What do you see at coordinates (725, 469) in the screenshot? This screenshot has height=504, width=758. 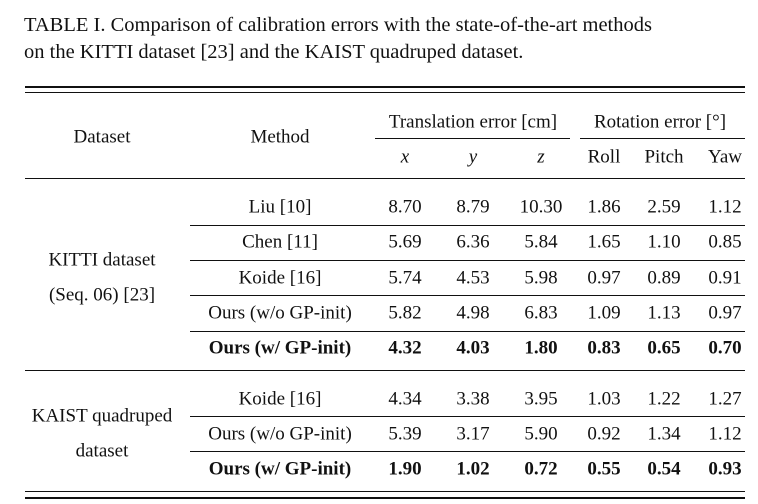 I see `value-cell: 0.93` at bounding box center [725, 469].